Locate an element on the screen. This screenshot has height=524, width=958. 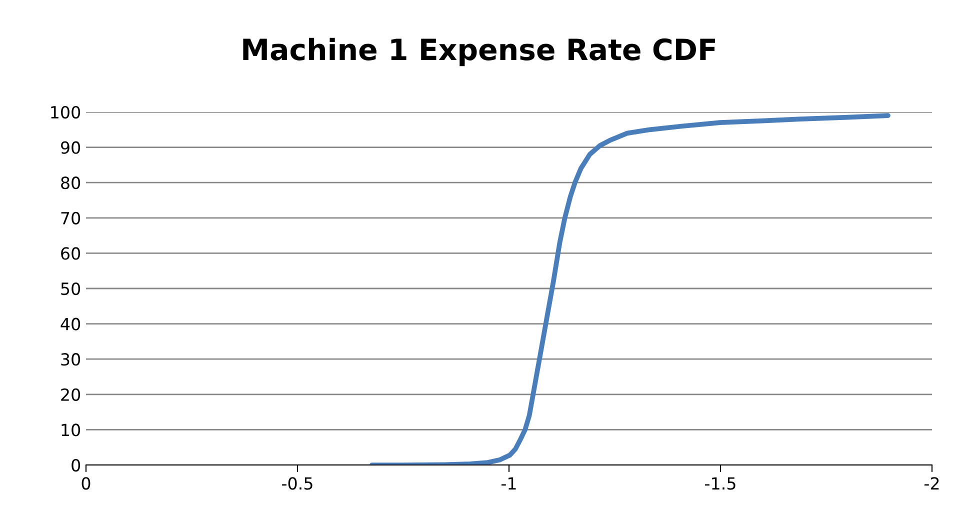
y-tick-label: 50 is located at coordinates (70, 289).